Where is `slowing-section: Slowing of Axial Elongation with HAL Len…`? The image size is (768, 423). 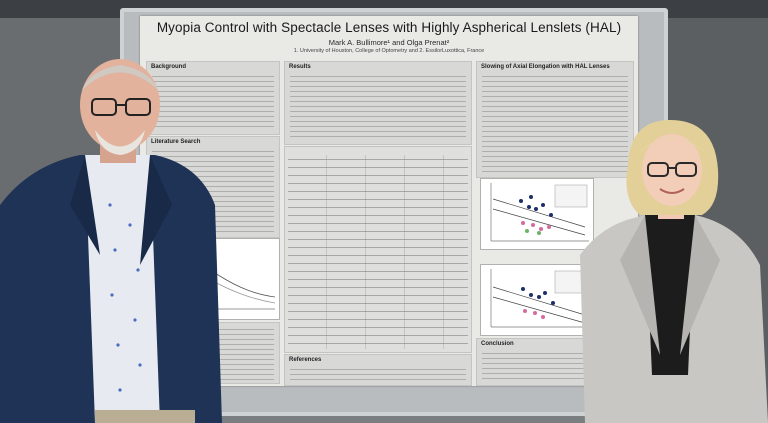 slowing-section: Slowing of Axial Elongation with HAL Len… is located at coordinates (555, 119).